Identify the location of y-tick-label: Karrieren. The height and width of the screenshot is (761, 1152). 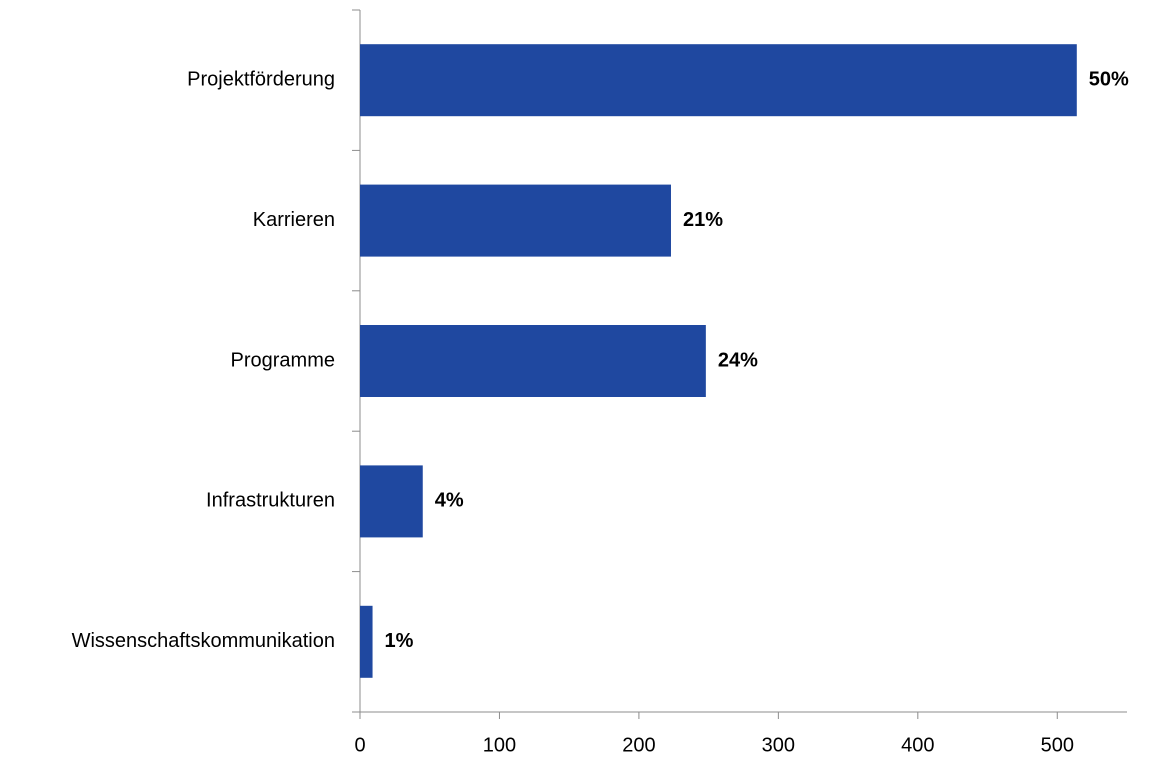
(294, 220).